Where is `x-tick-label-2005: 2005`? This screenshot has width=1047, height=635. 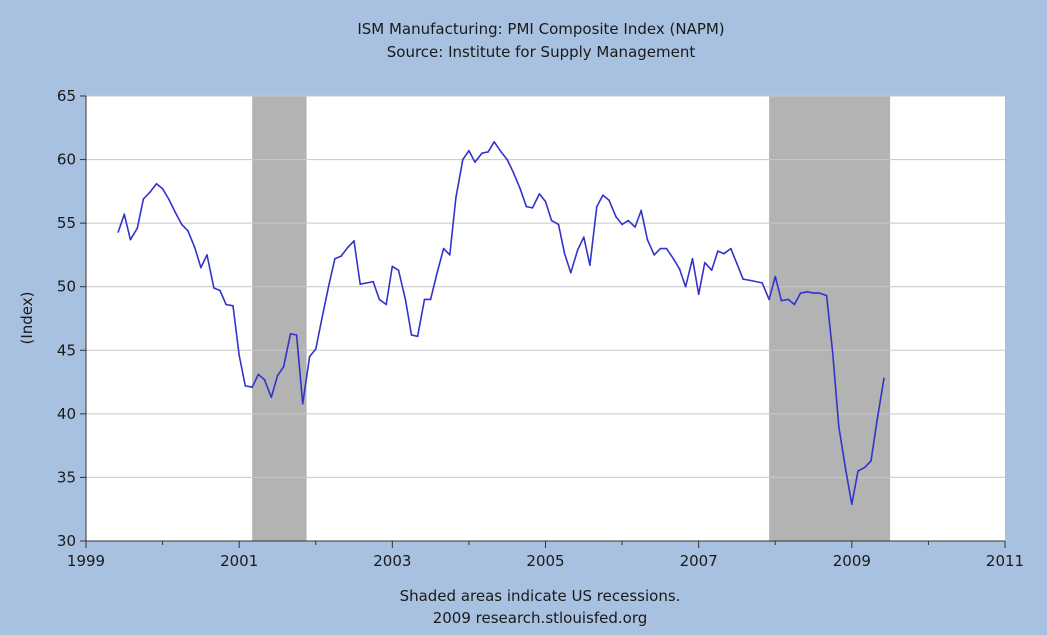
x-tick-label-2005: 2005 is located at coordinates (545, 561).